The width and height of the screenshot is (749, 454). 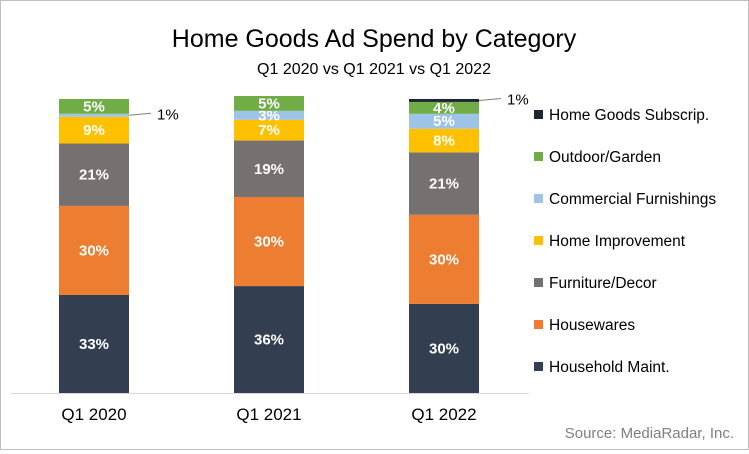 What do you see at coordinates (168, 114) in the screenshot?
I see `callout-label-q1-2020: 1%` at bounding box center [168, 114].